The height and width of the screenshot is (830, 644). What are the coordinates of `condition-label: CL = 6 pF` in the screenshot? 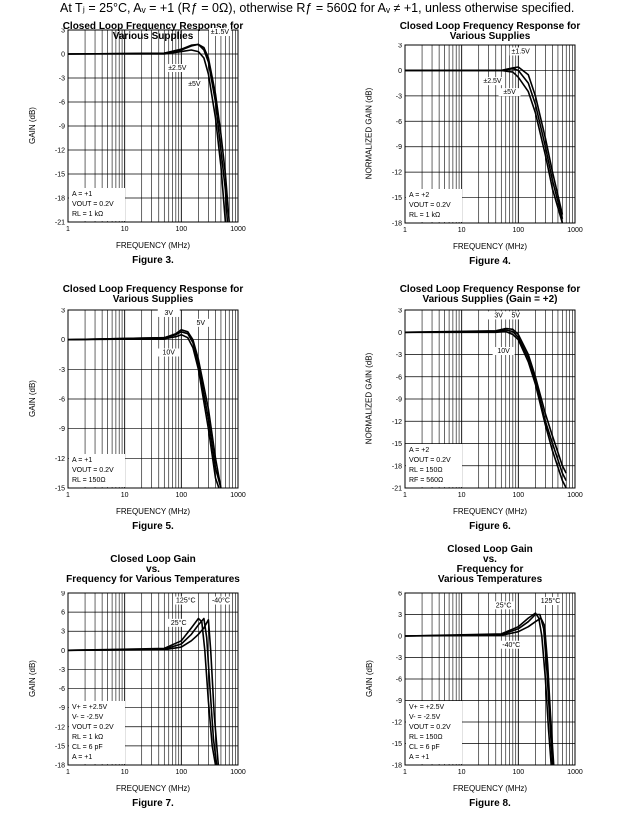 It's located at (87, 747).